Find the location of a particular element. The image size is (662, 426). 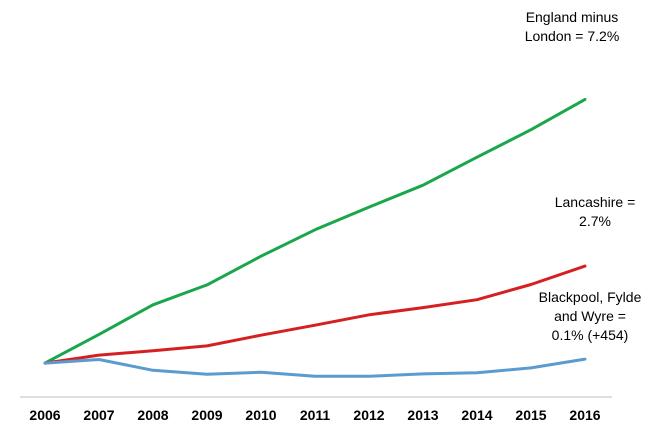

series-label-lancashire: Lancashire = is located at coordinates (595, 202).